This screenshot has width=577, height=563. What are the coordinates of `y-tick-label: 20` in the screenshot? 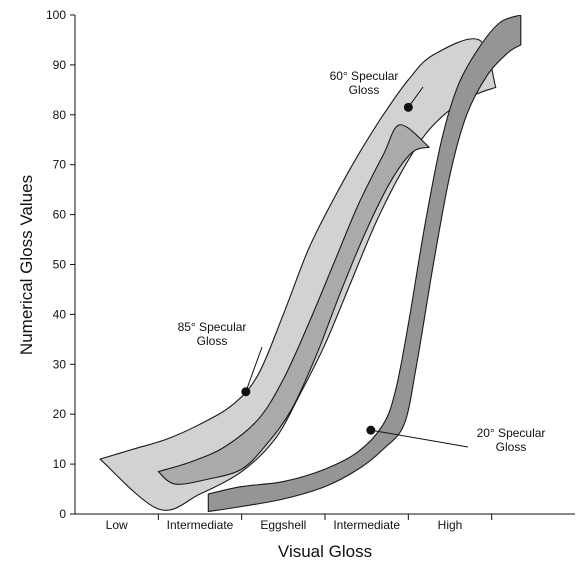 It's located at (60, 414).